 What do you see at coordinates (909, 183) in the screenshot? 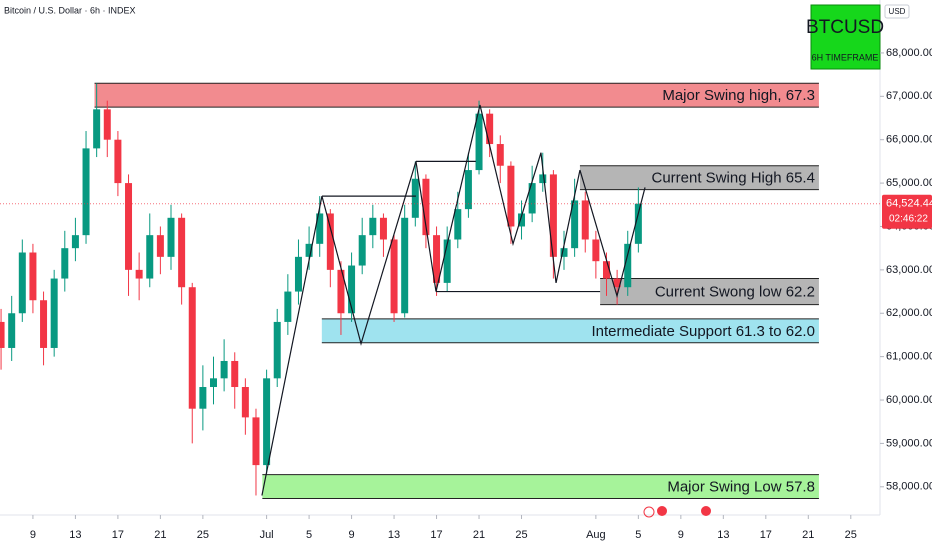
I see `y-tick-label: 65,000.00` at bounding box center [909, 183].